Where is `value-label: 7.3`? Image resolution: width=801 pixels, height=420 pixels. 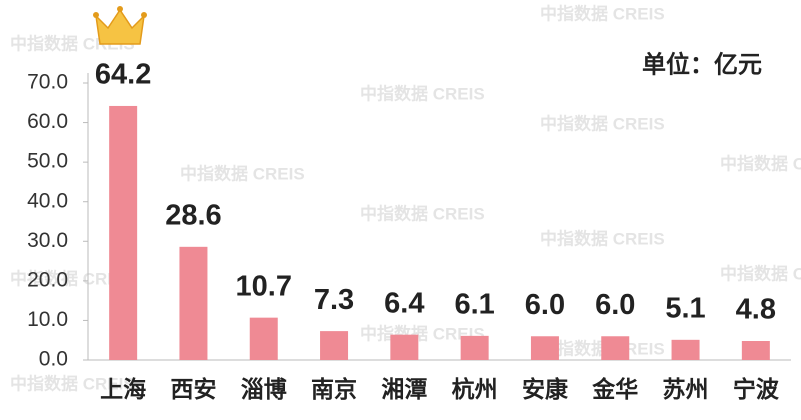
value-label: 7.3 is located at coordinates (334, 300).